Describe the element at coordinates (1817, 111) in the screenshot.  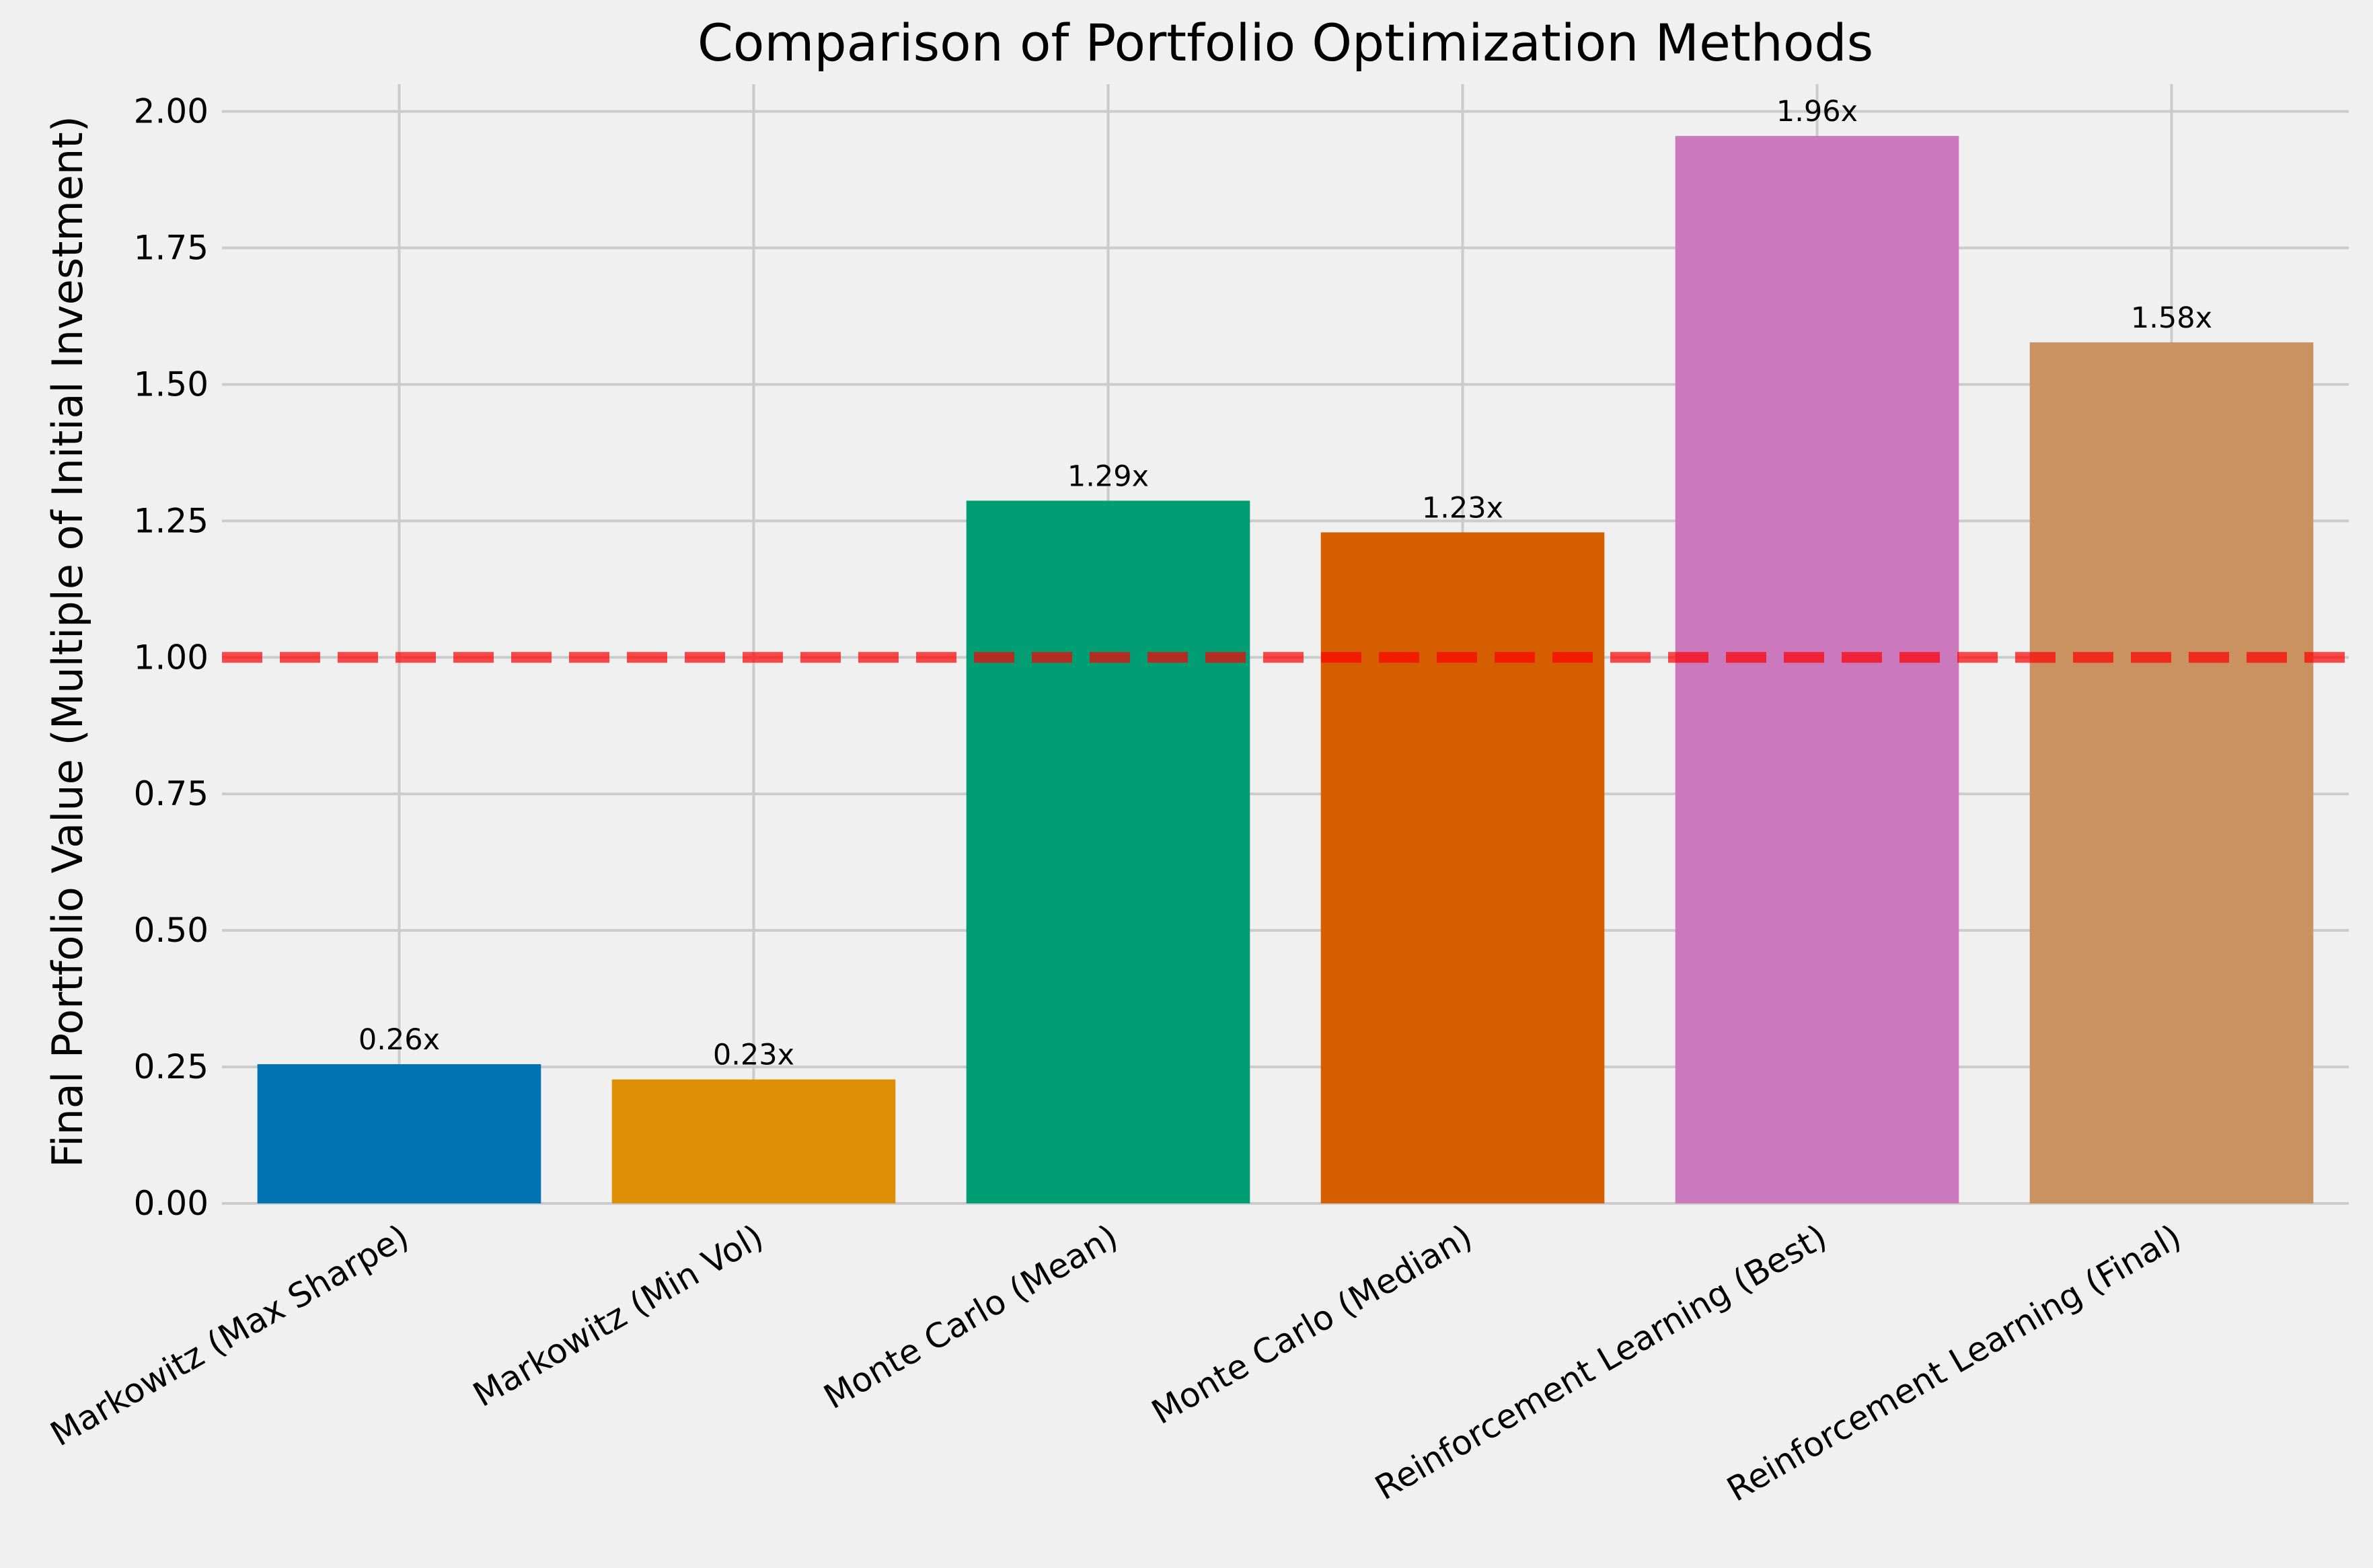
I see `bar-value-label: 1.96x` at that location.